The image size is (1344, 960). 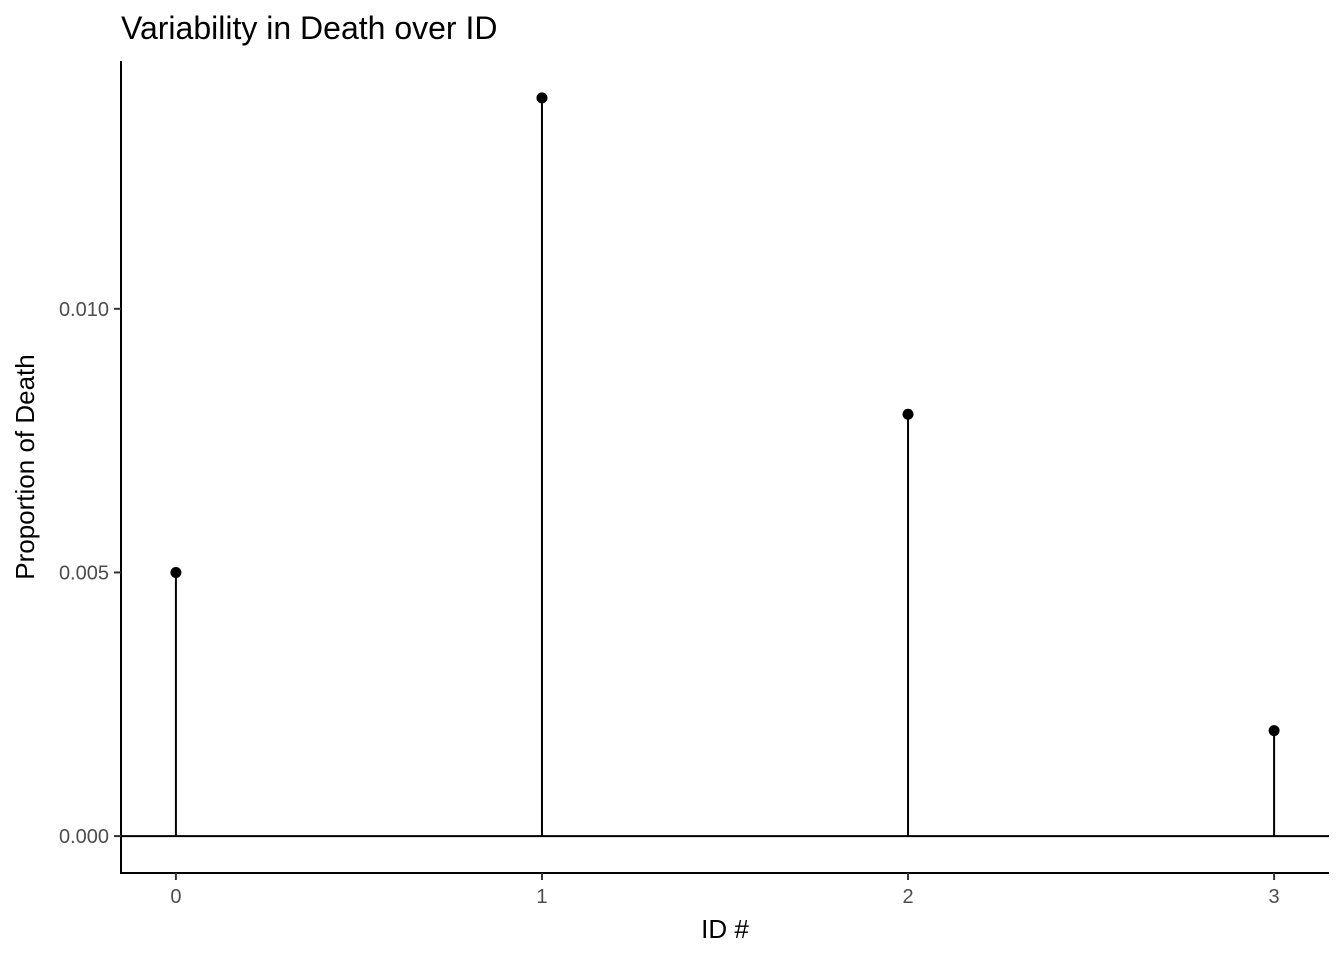 What do you see at coordinates (84, 573) in the screenshot?
I see `y-tick-label-1: 0.005` at bounding box center [84, 573].